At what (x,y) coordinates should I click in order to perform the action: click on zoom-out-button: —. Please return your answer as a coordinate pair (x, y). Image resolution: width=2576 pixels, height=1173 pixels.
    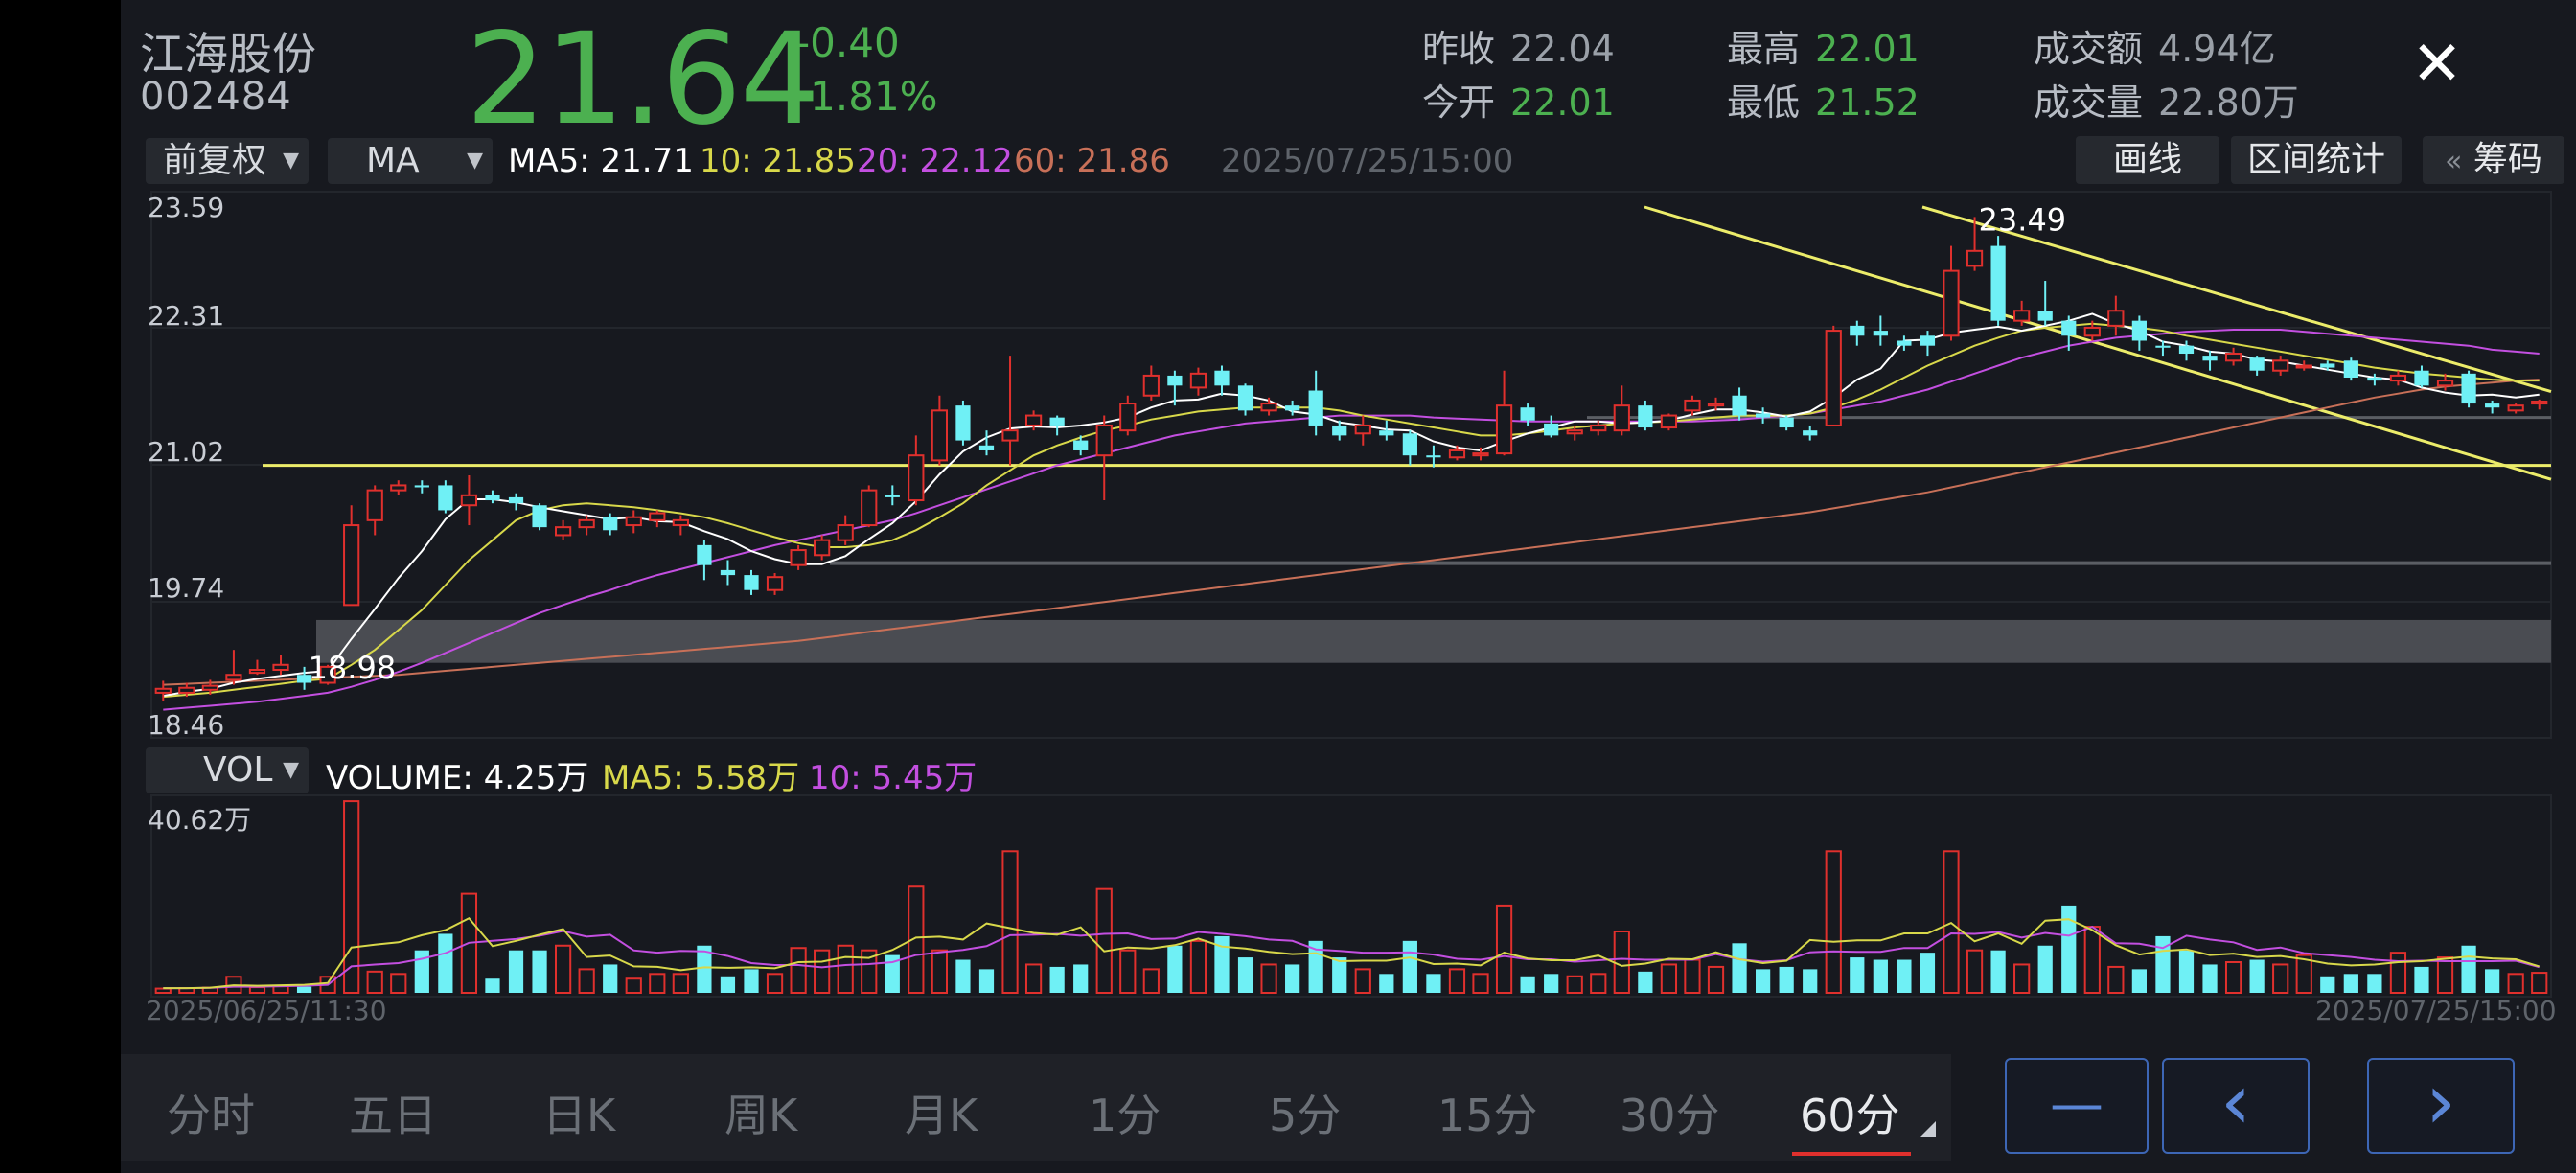
    Looking at the image, I should click on (2077, 1106).